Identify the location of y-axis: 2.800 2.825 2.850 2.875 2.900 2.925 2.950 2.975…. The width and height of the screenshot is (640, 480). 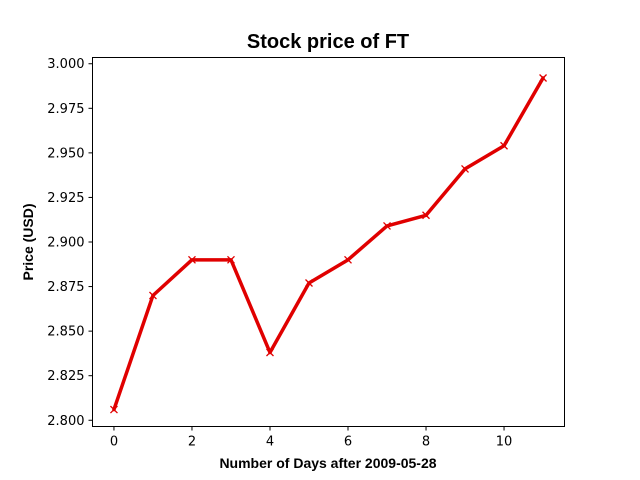
(70, 243).